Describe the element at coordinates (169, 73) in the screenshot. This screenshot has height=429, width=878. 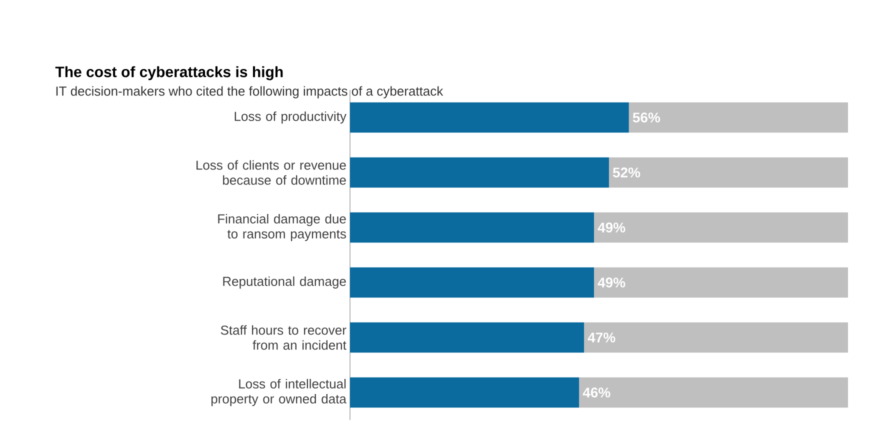
I see `text: The cost of cyberattacks is high` at that location.